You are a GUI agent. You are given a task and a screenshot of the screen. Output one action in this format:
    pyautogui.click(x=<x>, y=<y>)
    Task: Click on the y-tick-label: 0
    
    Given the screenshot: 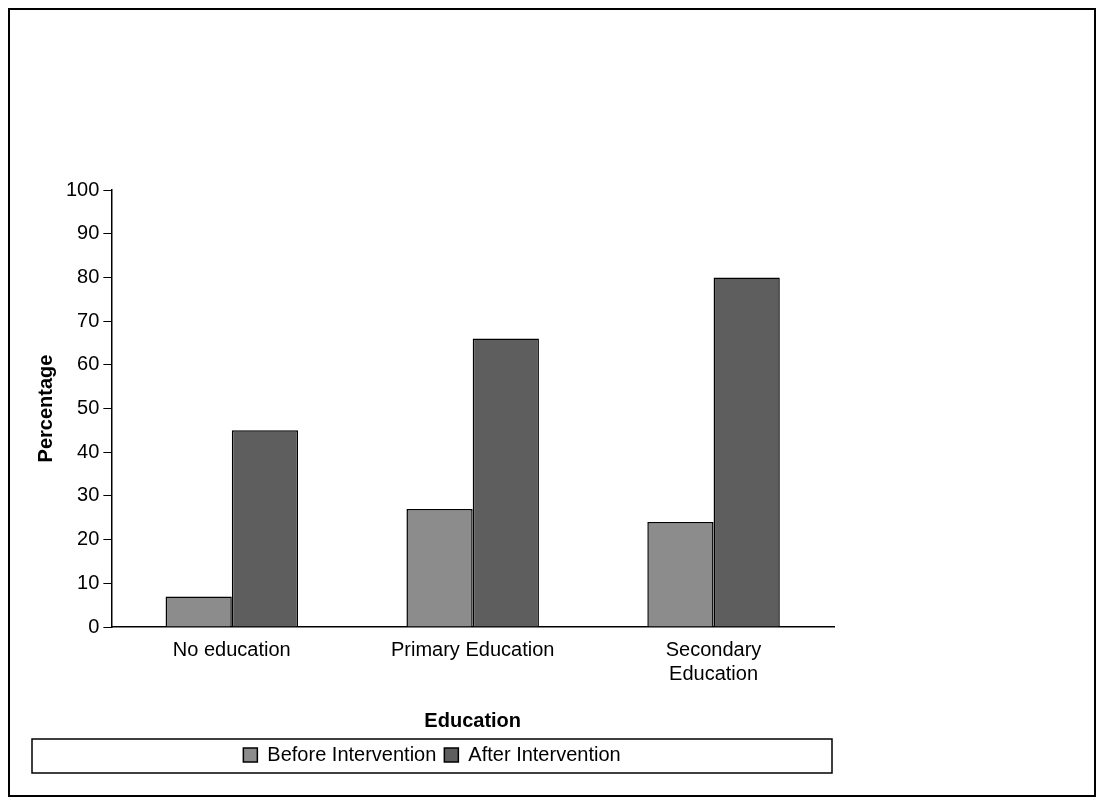 What is the action you would take?
    pyautogui.click(x=94, y=625)
    